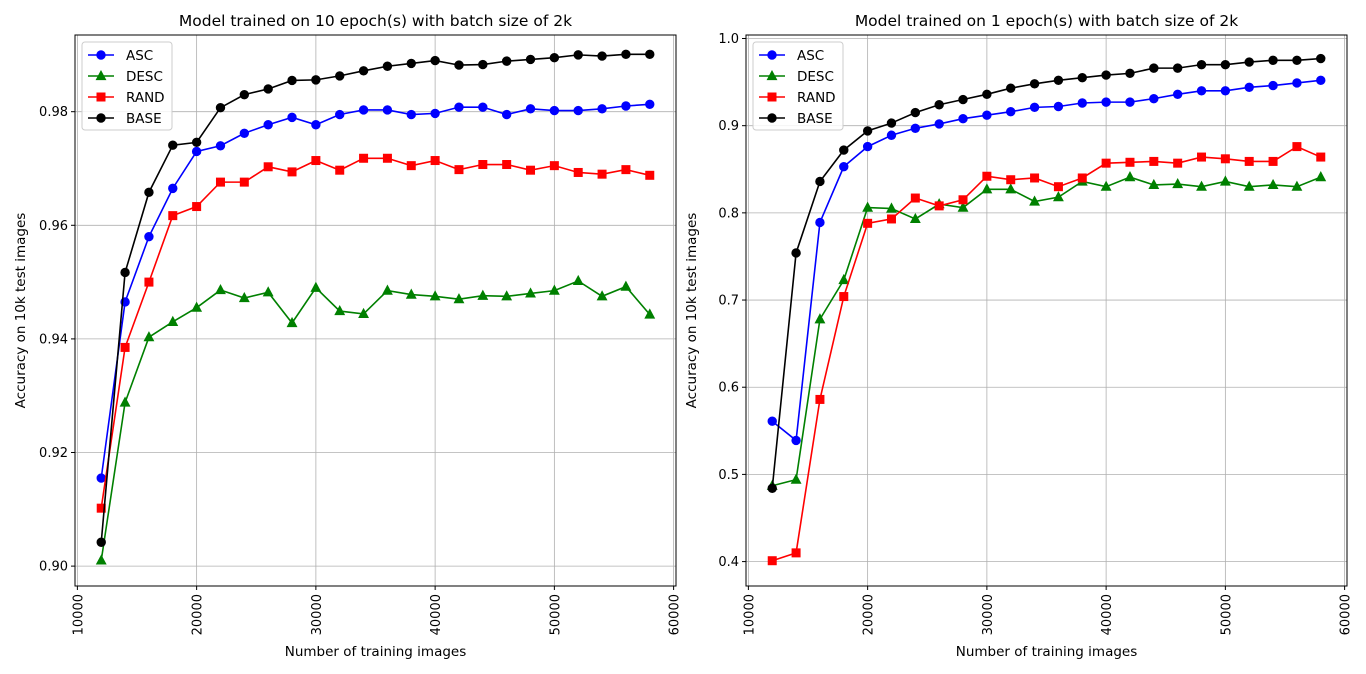 The height and width of the screenshot is (674, 1366). Describe the element at coordinates (53, 567) in the screenshot. I see `y-tick-label: 0.90` at that location.